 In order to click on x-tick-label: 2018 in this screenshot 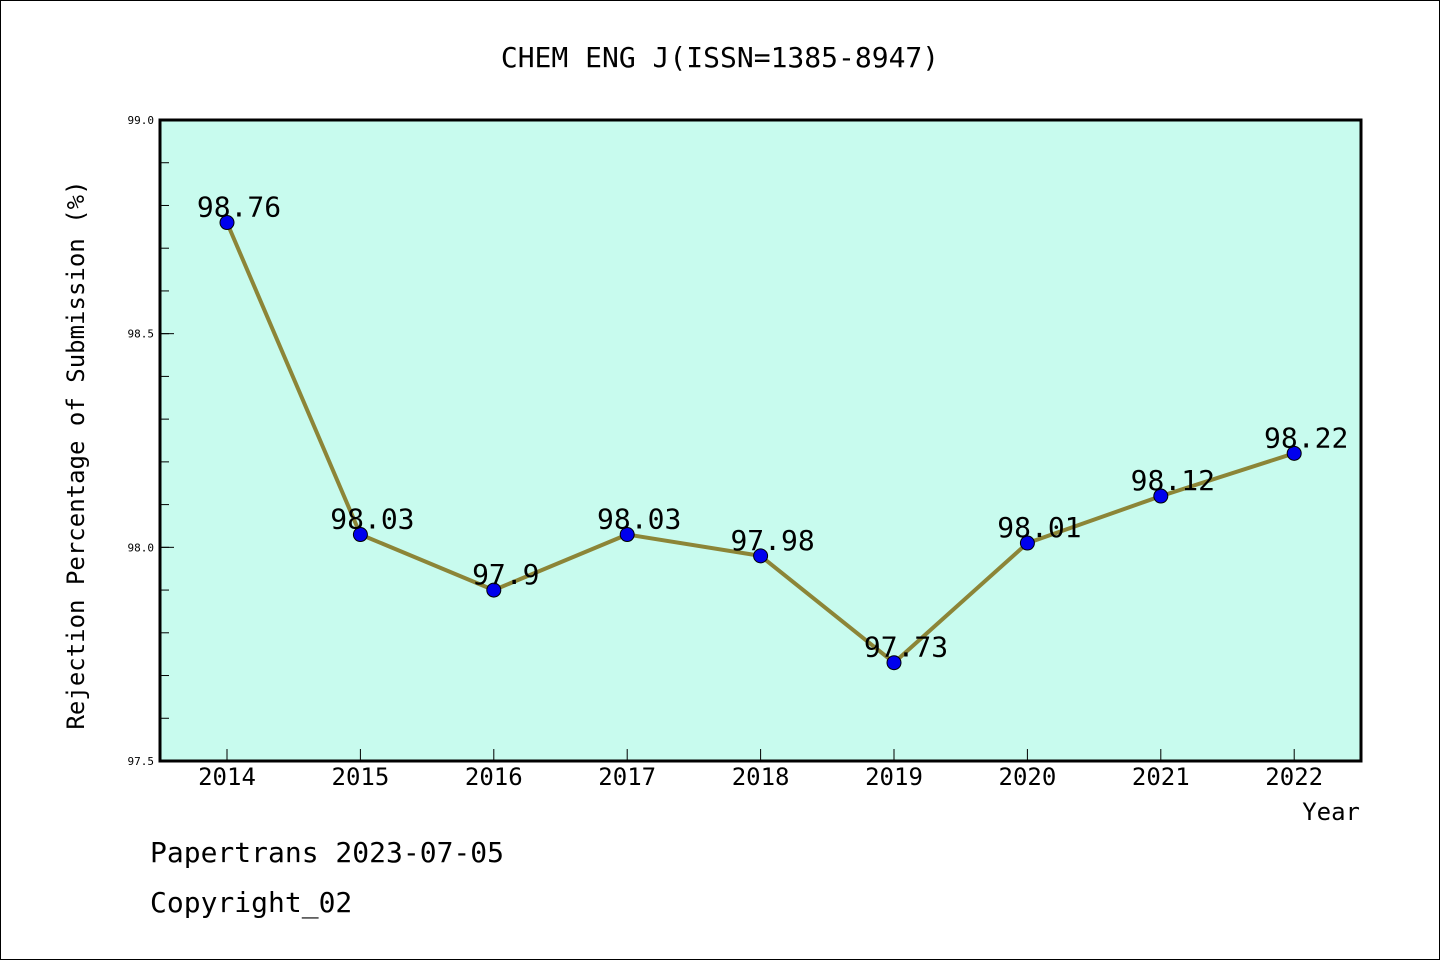, I will do `click(761, 777)`.